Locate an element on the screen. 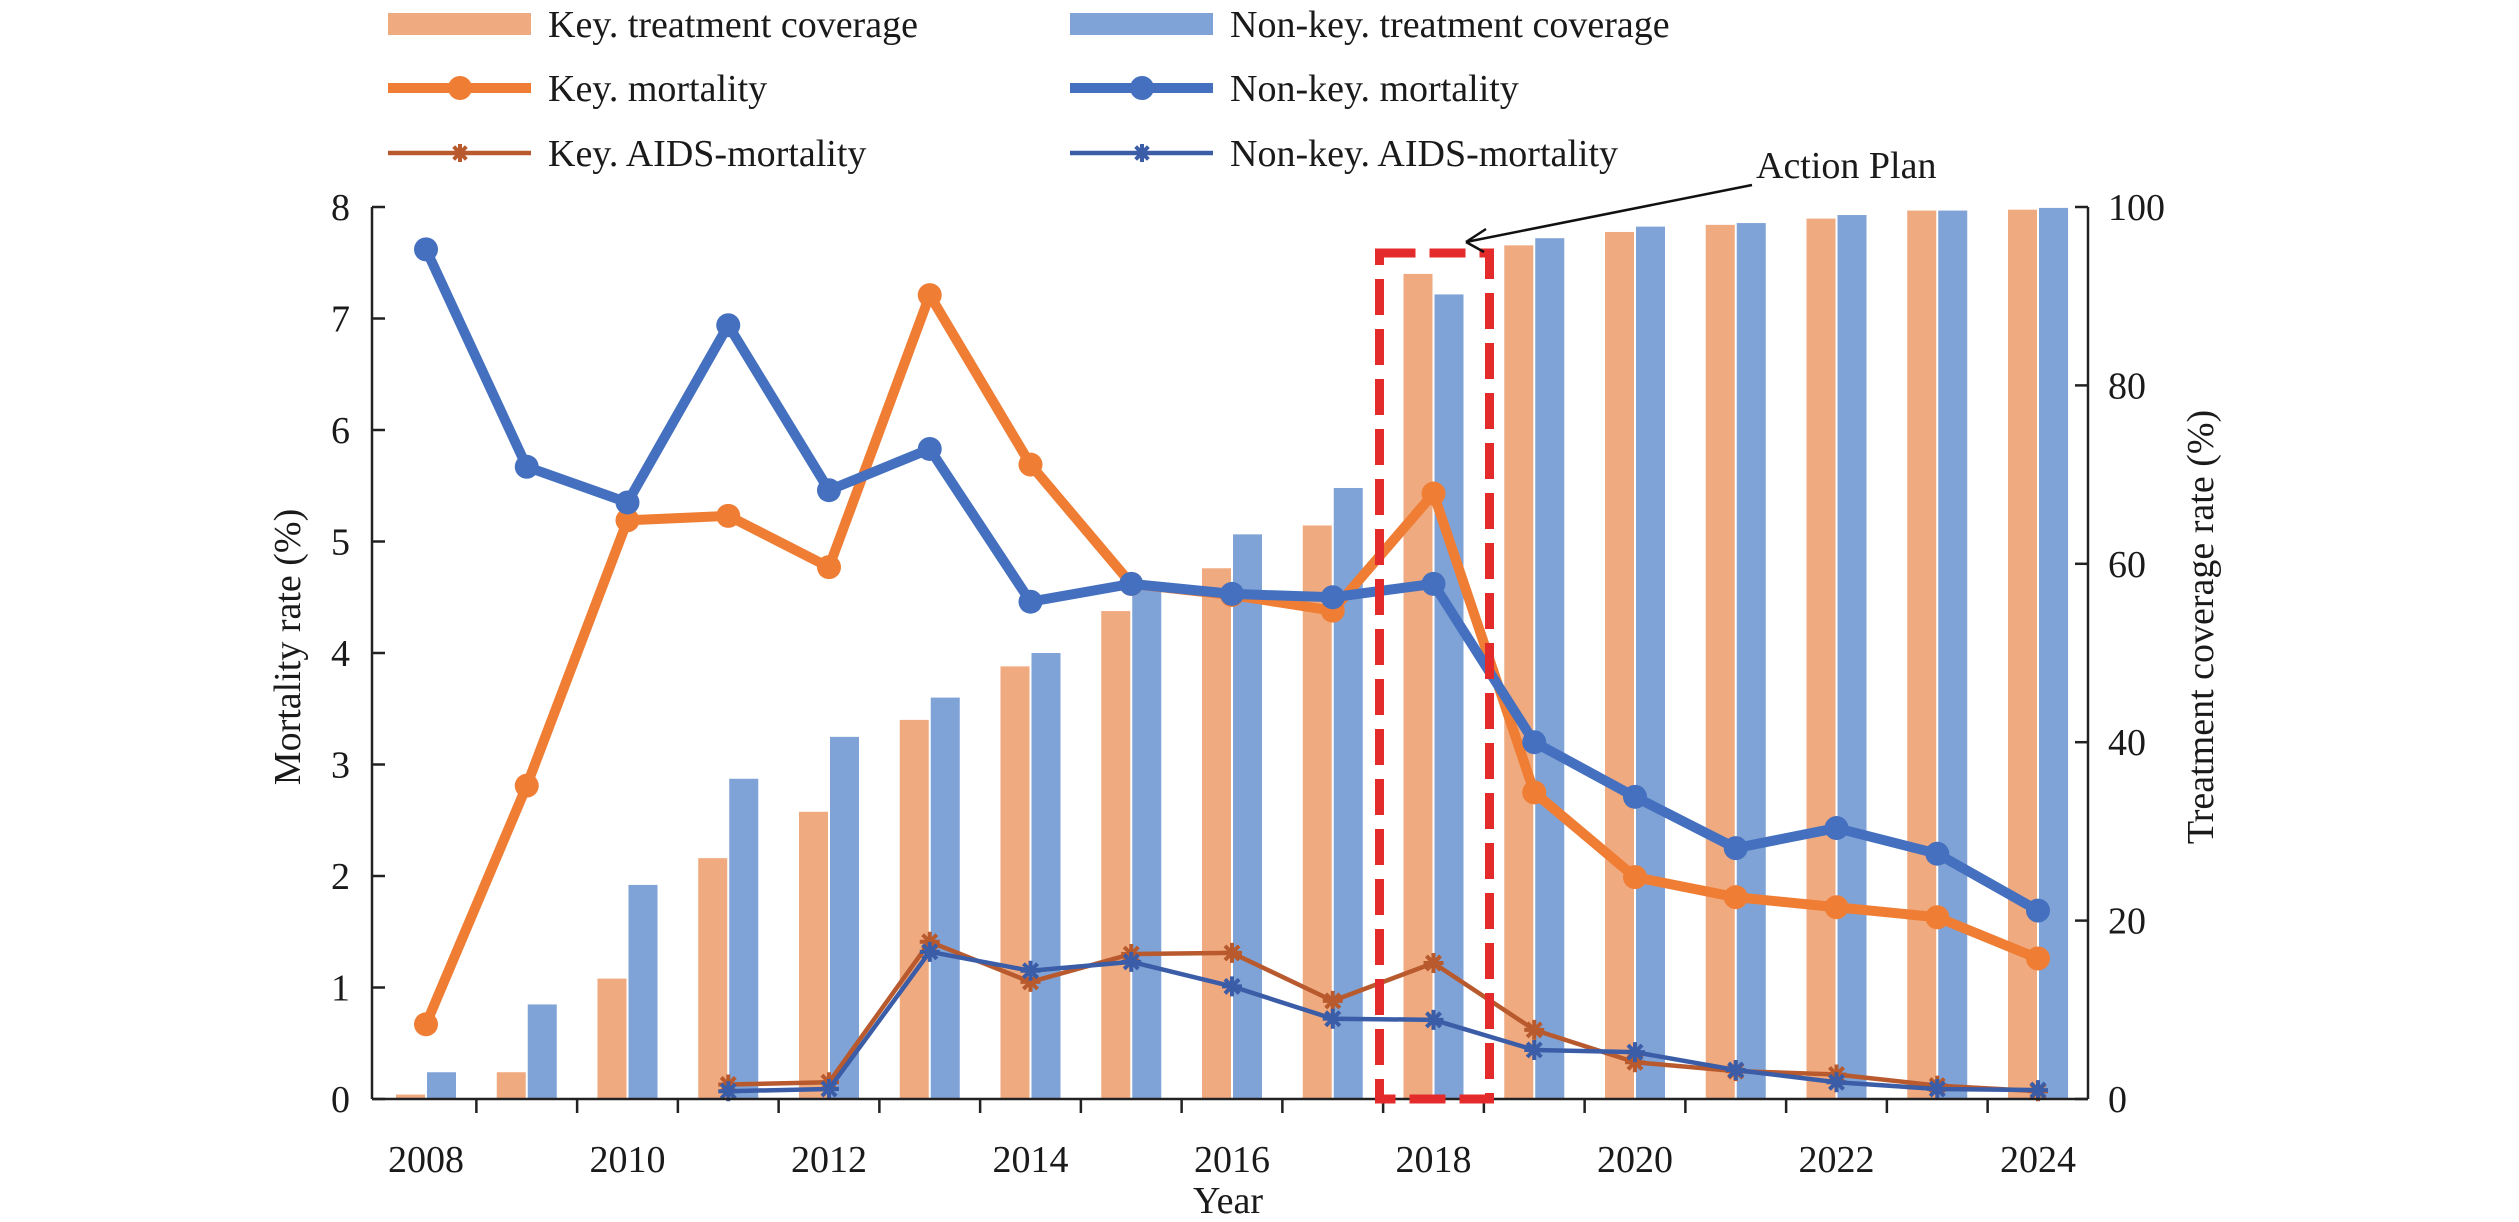  bar-nonkey-coverage-2016 is located at coordinates (1247, 816).